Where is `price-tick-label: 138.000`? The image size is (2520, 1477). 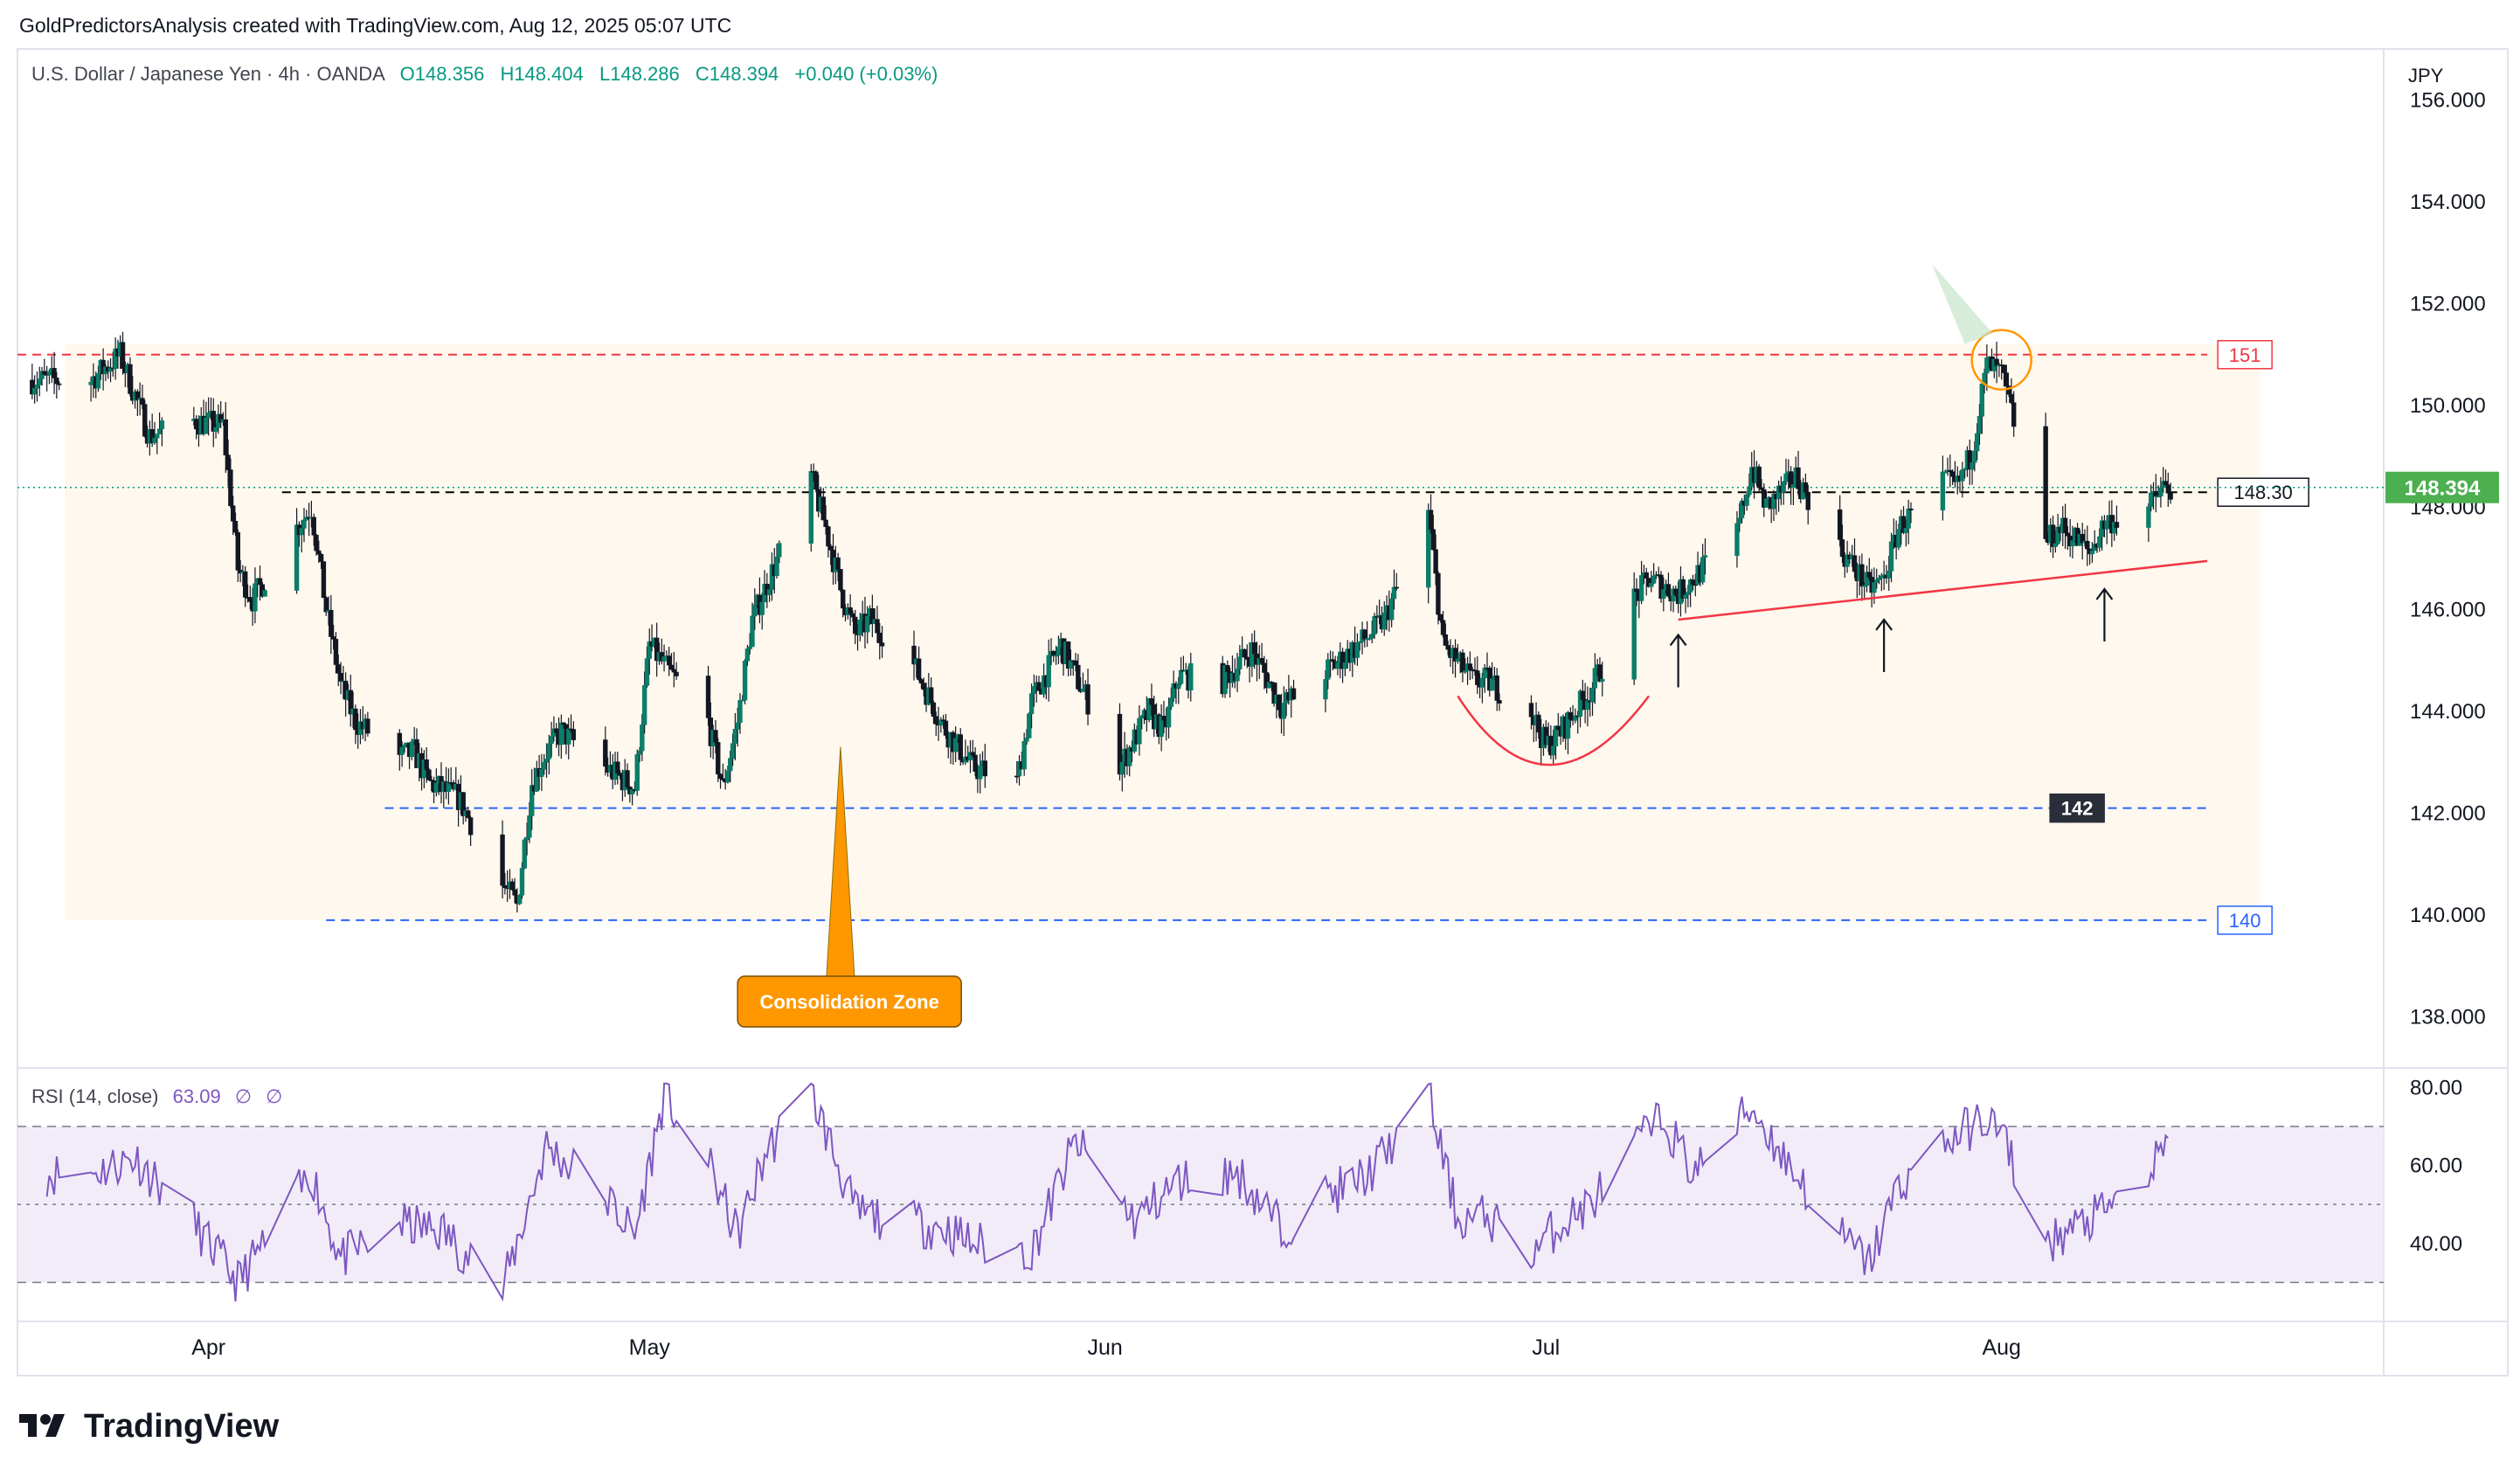 price-tick-label: 138.000 is located at coordinates (2448, 1018).